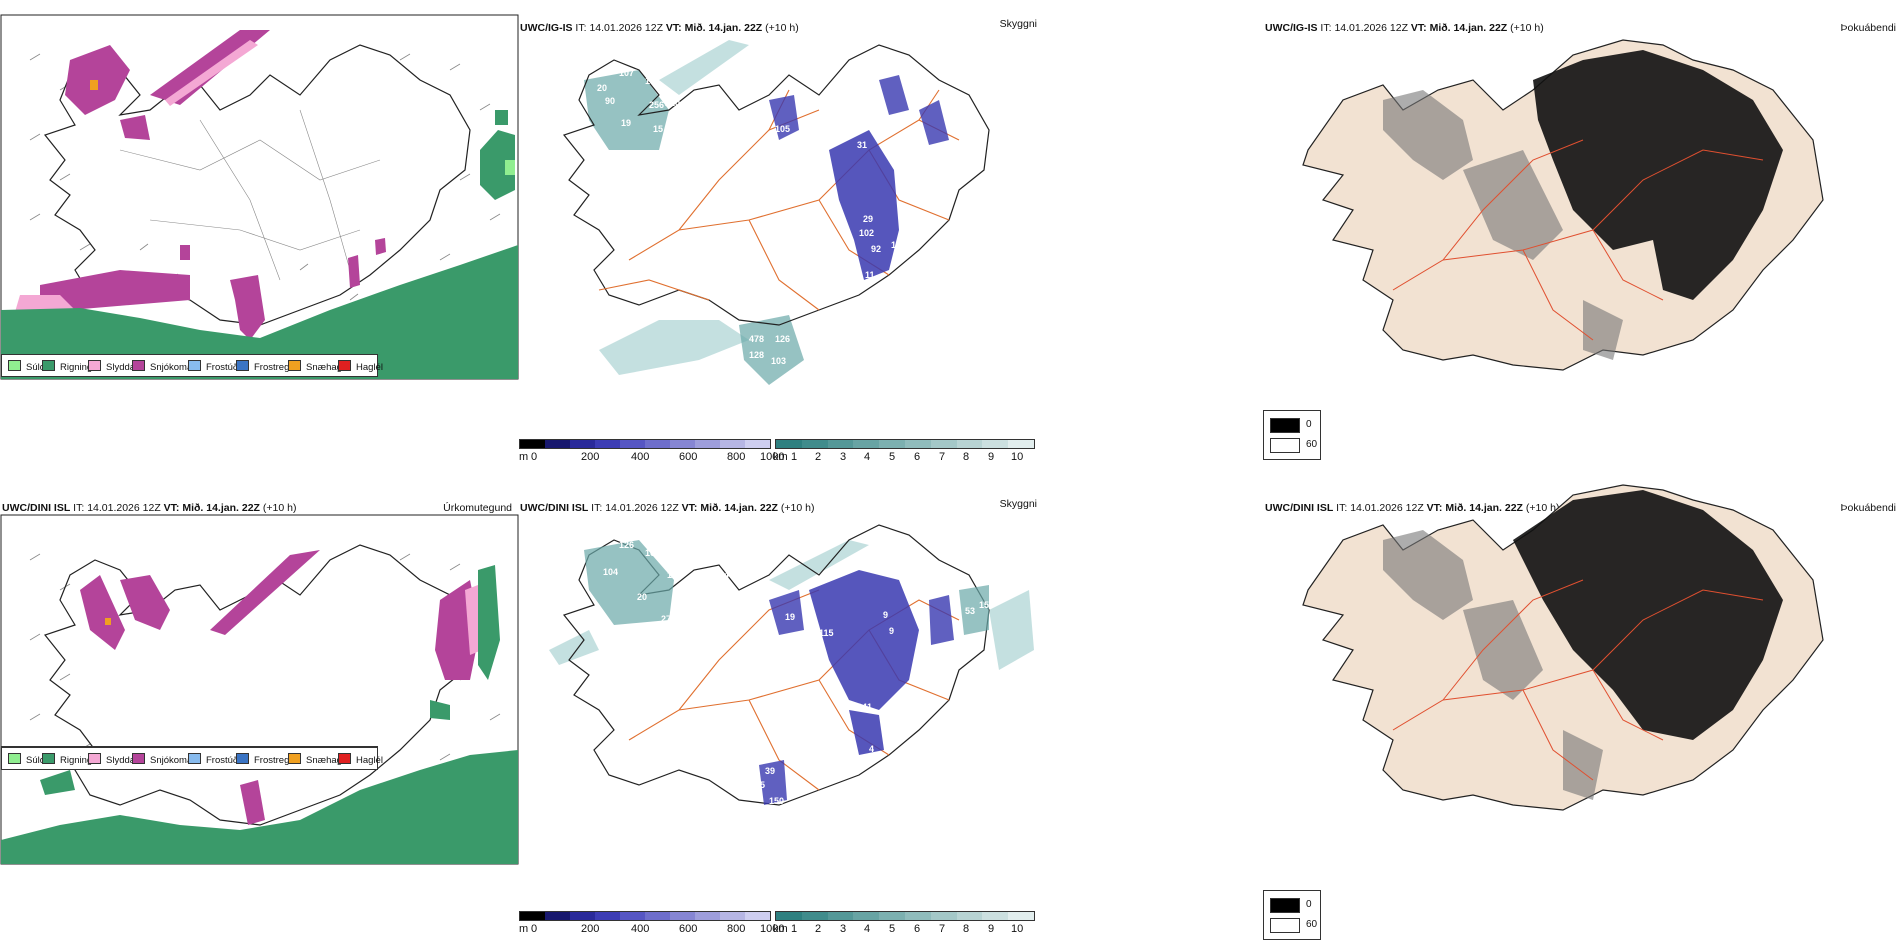  Describe the element at coordinates (162, 760) in the screenshot. I see `legend-item: Snjókoma` at that location.